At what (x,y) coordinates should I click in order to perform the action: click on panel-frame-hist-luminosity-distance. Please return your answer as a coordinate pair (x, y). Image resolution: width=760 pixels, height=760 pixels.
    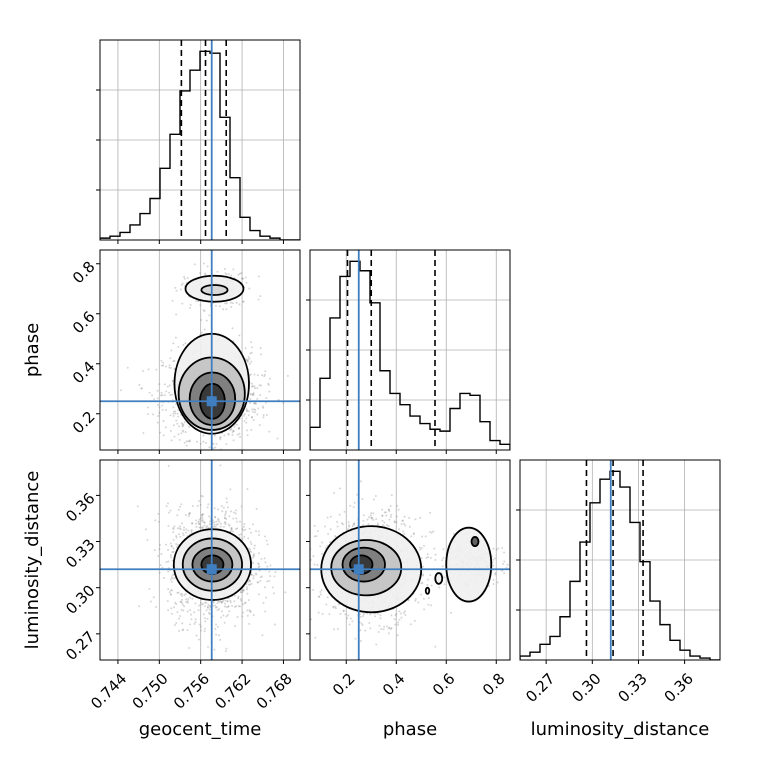
    Looking at the image, I should click on (620, 560).